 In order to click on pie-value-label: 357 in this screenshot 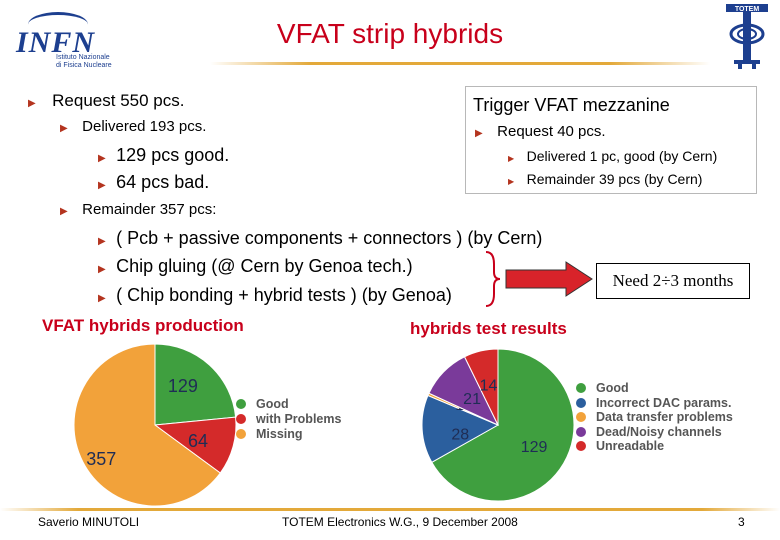, I will do `click(101, 459)`.